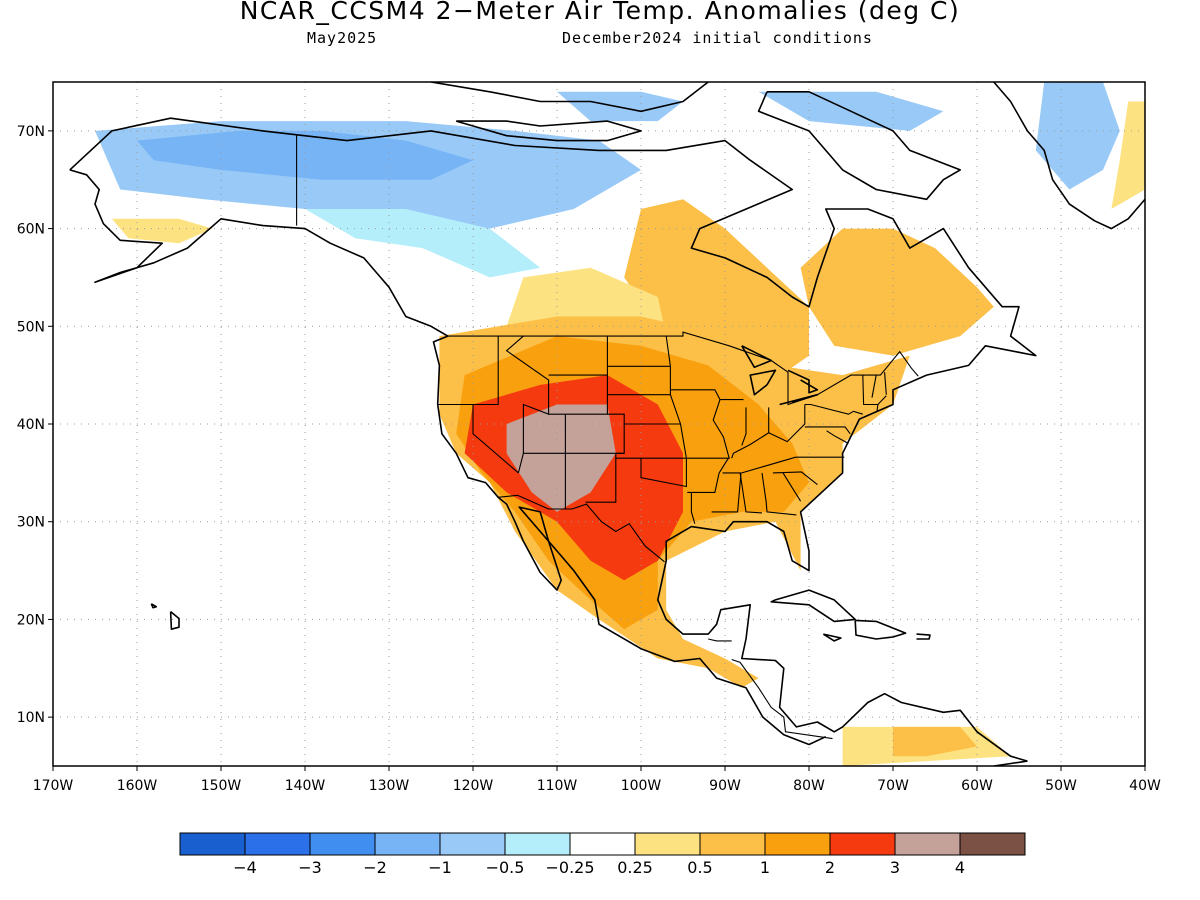 The image size is (1200, 900). What do you see at coordinates (310, 867) in the screenshot?
I see `legend-label: −3` at bounding box center [310, 867].